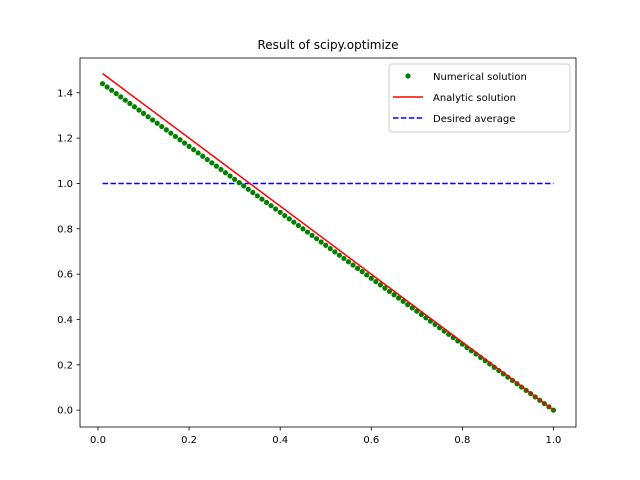  Describe the element at coordinates (474, 119) in the screenshot. I see `legend-label-desired: Desired average` at that location.